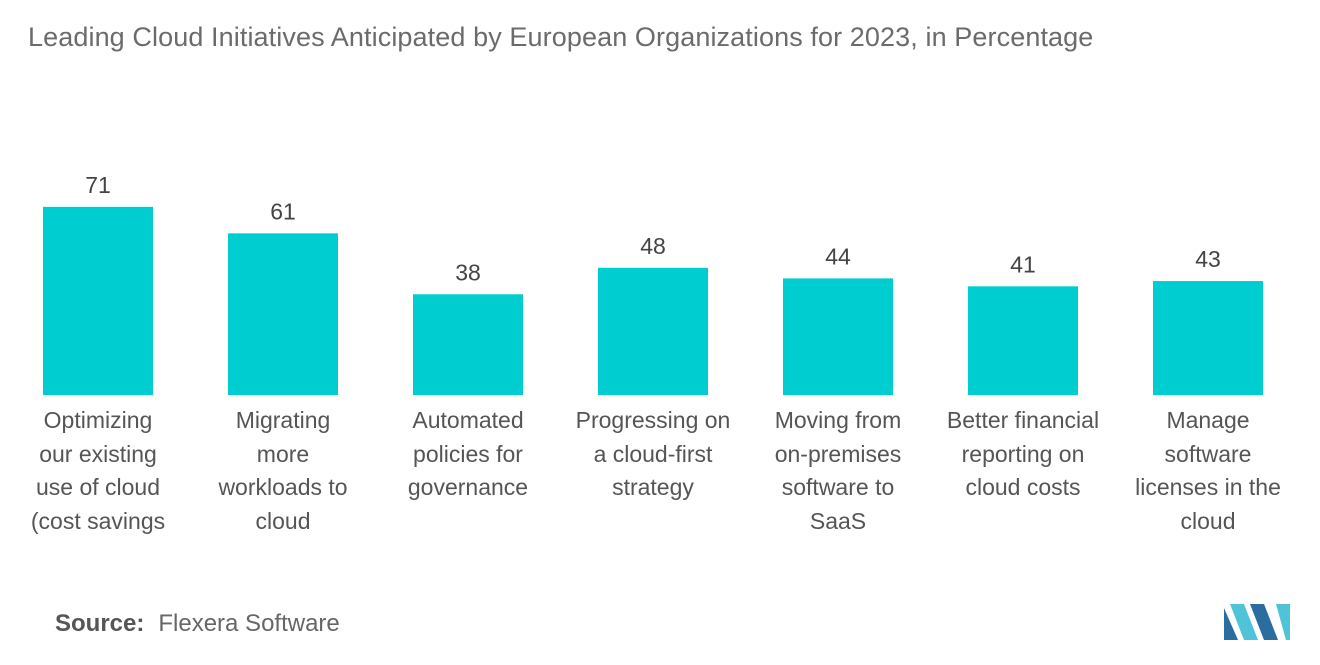 Image resolution: width=1320 pixels, height=665 pixels. I want to click on category-label-line: SaaS, so click(838, 520).